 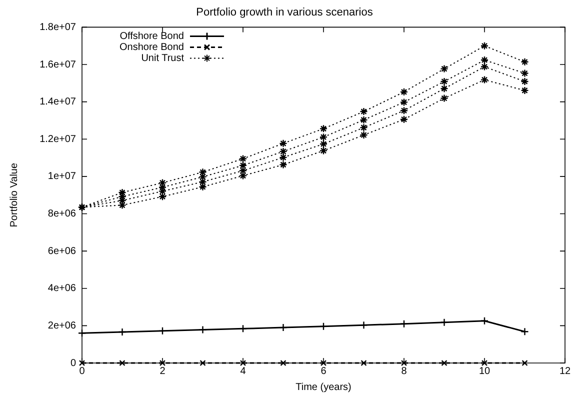 I want to click on chart-title: Portfolio growth in various scenarios, so click(x=285, y=12).